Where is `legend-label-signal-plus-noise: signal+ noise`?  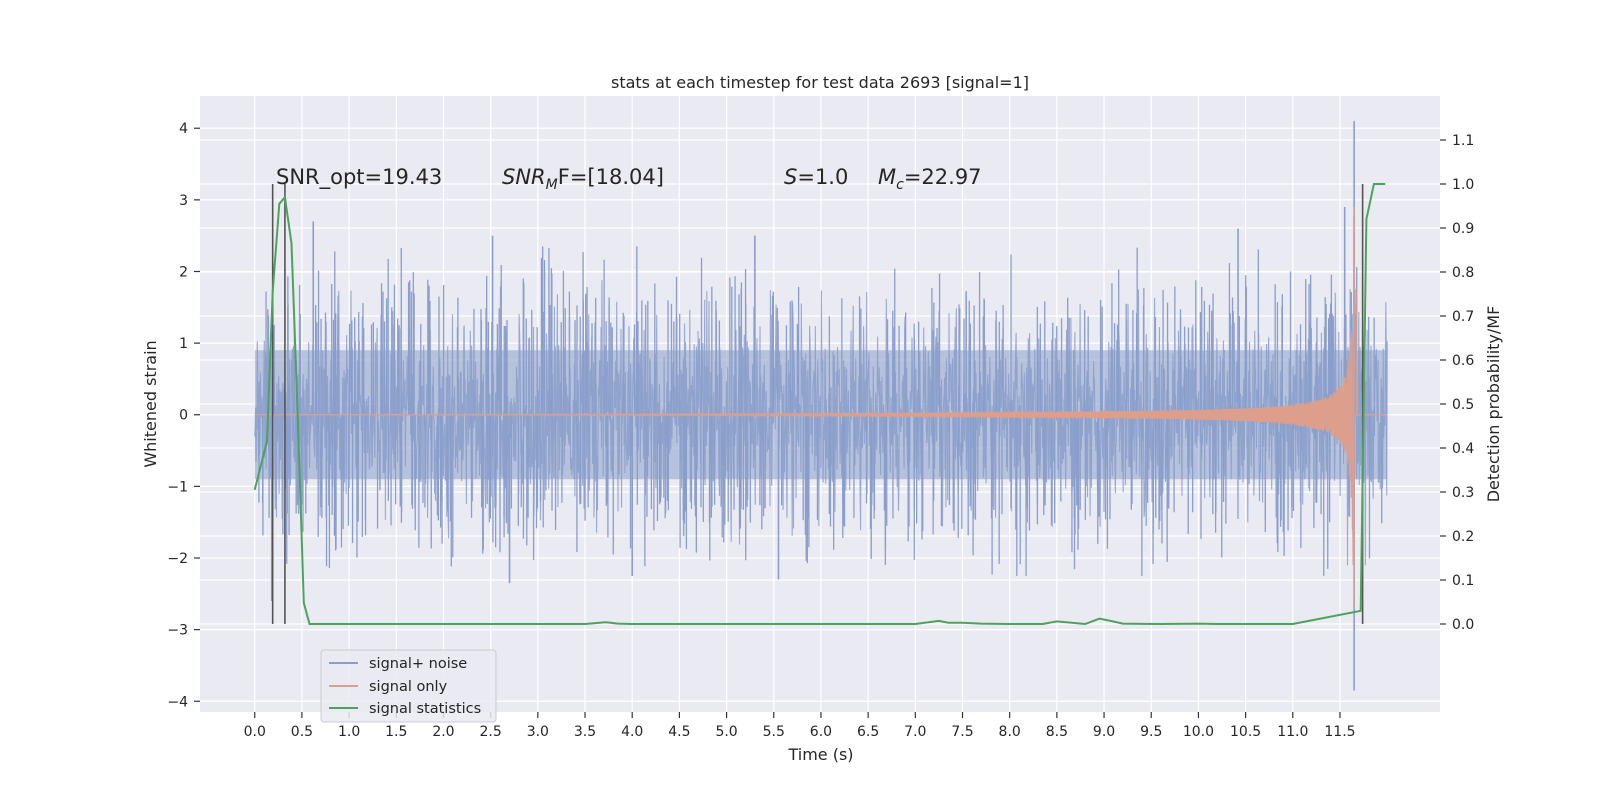 legend-label-signal-plus-noise: signal+ noise is located at coordinates (418, 664).